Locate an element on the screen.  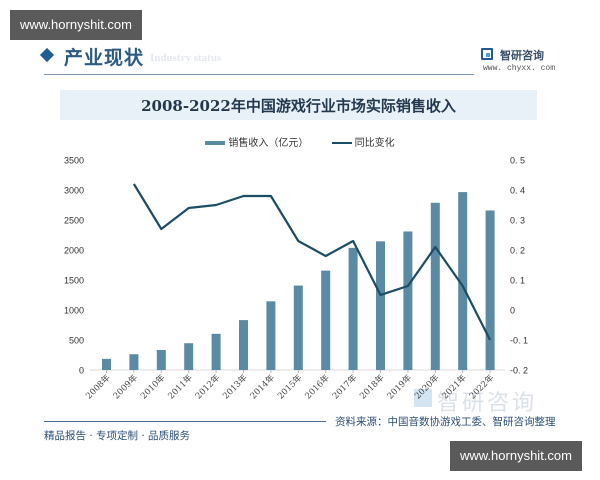
left-axis-tick: 500 is located at coordinates (76, 341).